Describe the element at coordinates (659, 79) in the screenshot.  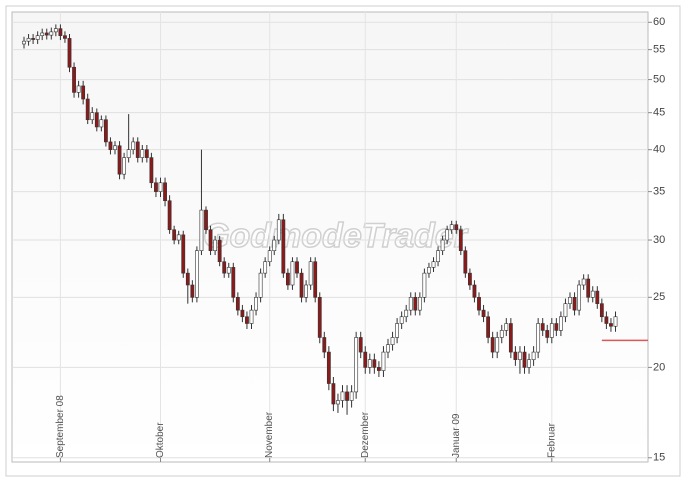
I see `y-tick-label: 50` at that location.